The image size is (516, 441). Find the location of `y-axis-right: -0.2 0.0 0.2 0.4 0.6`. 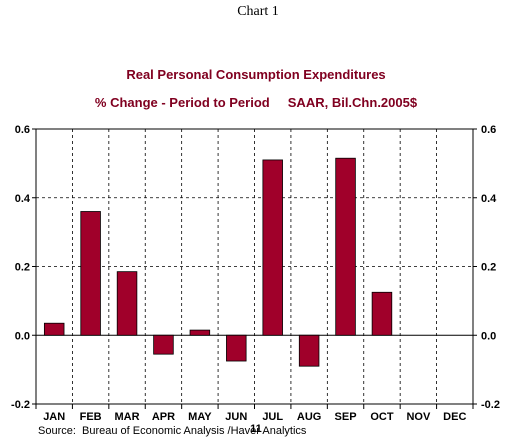

y-axis-right: -0.2 0.0 0.2 0.4 0.6 is located at coordinates (486, 267).